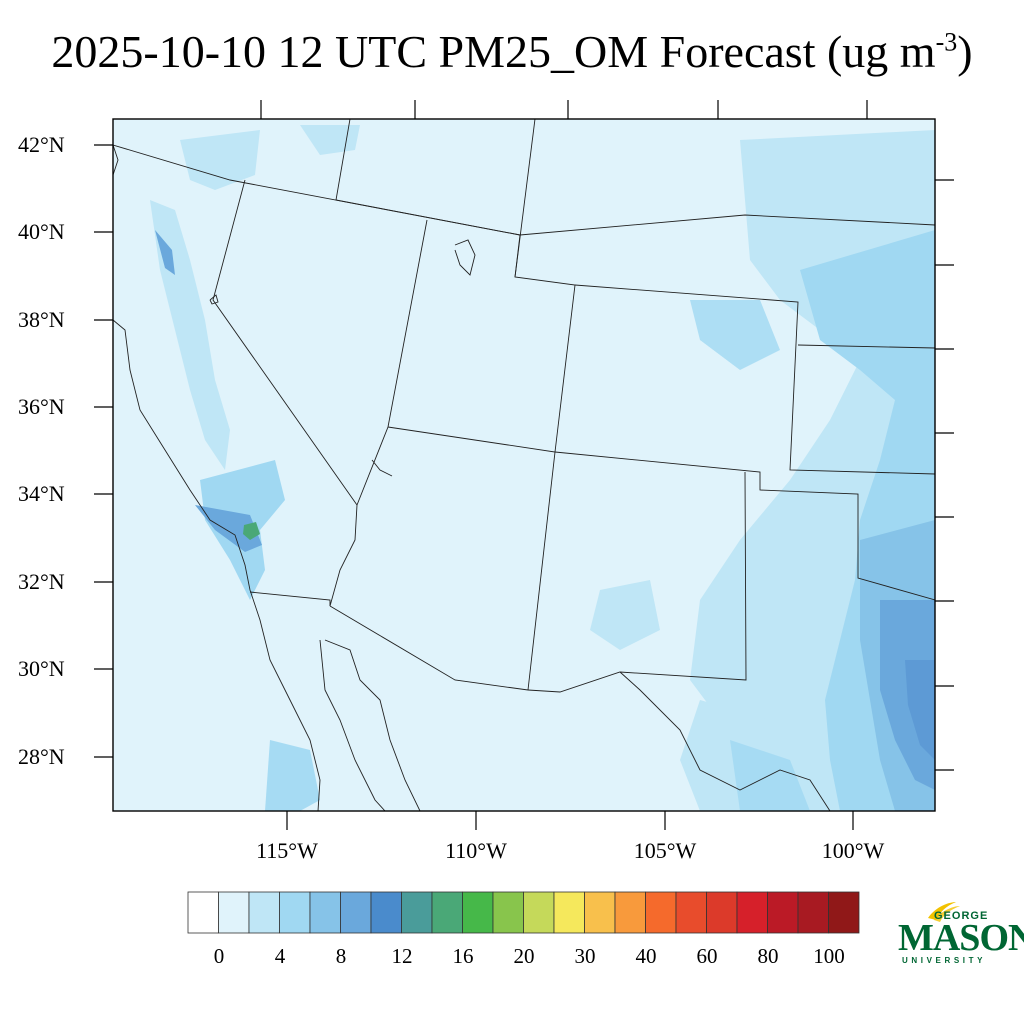 The height and width of the screenshot is (1024, 1024). Describe the element at coordinates (220, 160) in the screenshot. I see `nw-patch` at that location.